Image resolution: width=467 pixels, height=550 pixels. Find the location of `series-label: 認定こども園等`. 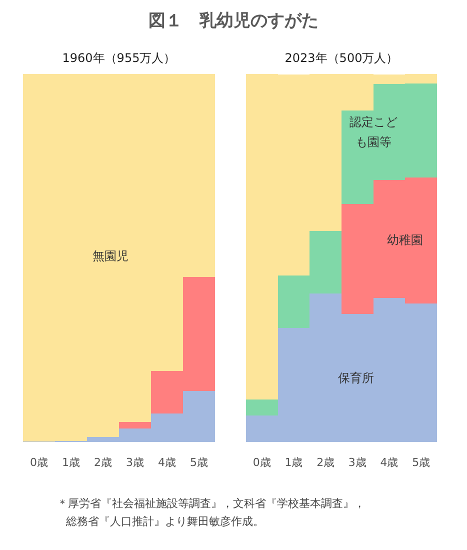

series-label: 認定こども園等 is located at coordinates (373, 132).